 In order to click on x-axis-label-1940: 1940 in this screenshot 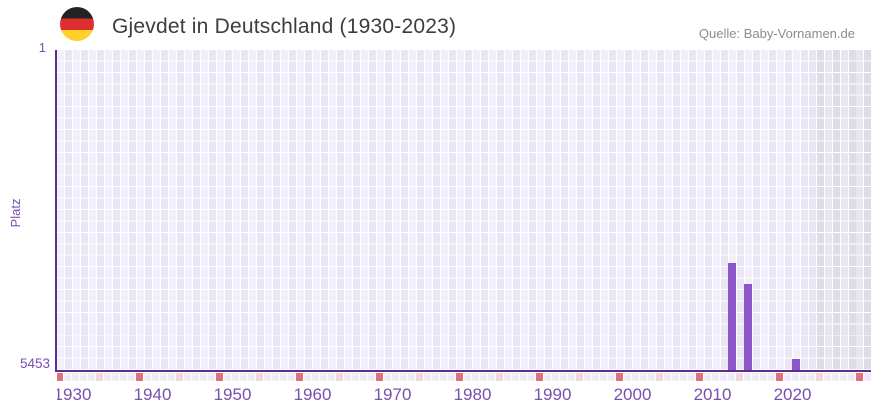, I will do `click(152, 394)`.